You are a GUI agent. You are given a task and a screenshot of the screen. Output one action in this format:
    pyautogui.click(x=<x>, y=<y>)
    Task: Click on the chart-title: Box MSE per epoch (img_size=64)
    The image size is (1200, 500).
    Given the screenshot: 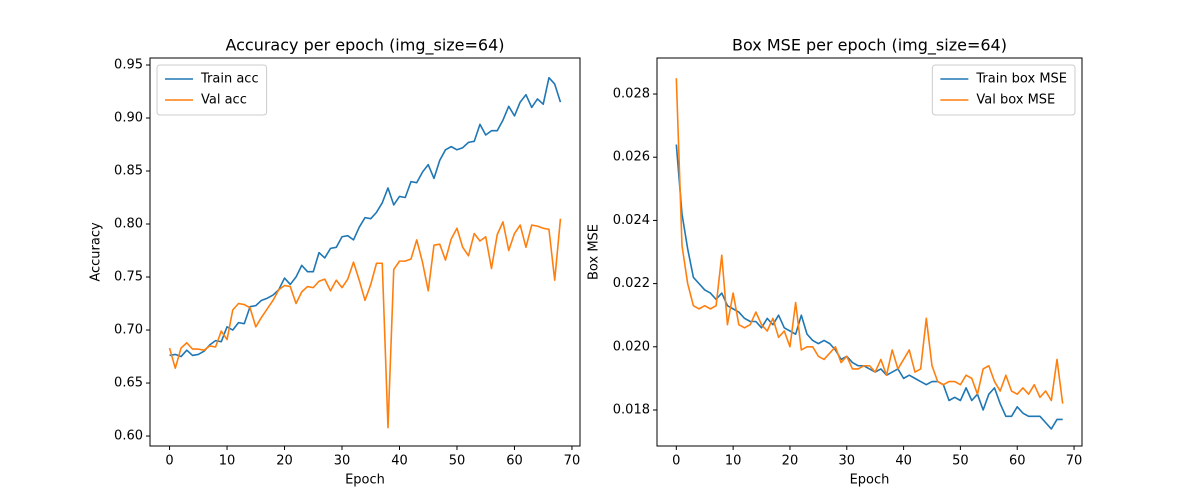 What is the action you would take?
    pyautogui.click(x=869, y=46)
    